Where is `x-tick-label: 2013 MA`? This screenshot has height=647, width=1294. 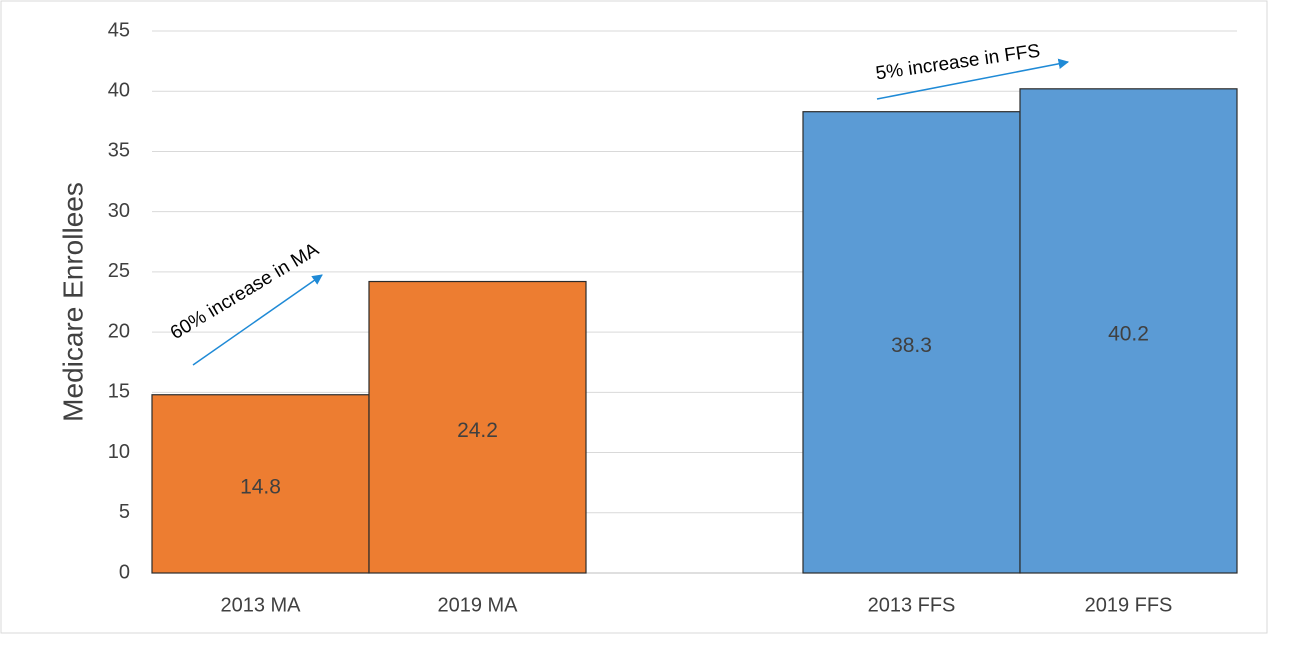
x-tick-label: 2013 MA is located at coordinates (260, 605).